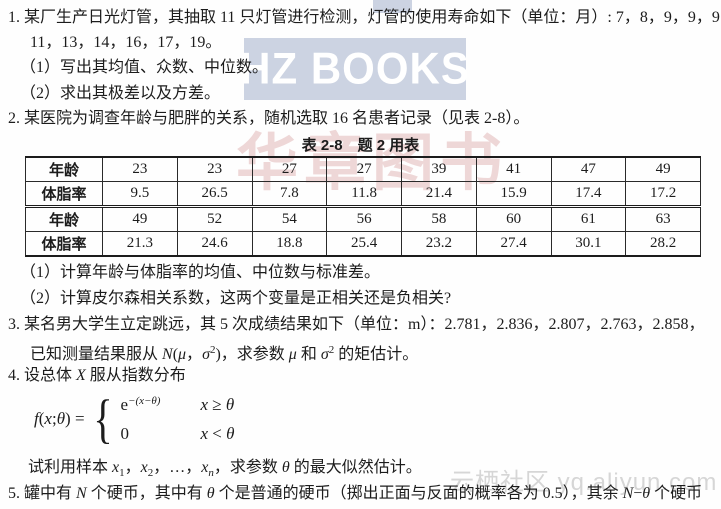 This screenshot has width=721, height=509. What do you see at coordinates (236, 298) in the screenshot?
I see `problem-2-part-2: （2）计算皮尔森相关系数，这两个变量是正相关还是负相关?` at bounding box center [236, 298].